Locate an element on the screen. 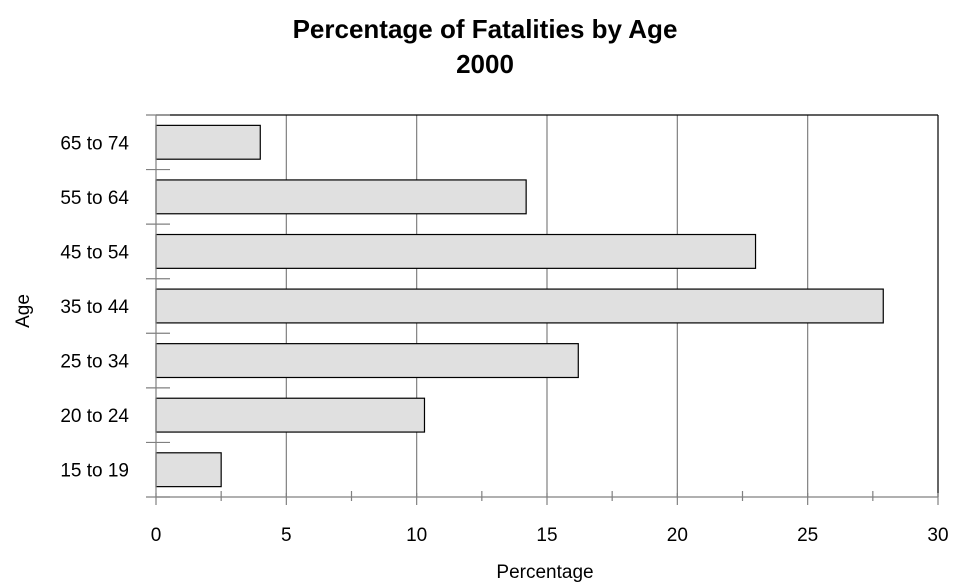  x-tick-label: 15 is located at coordinates (546, 535).